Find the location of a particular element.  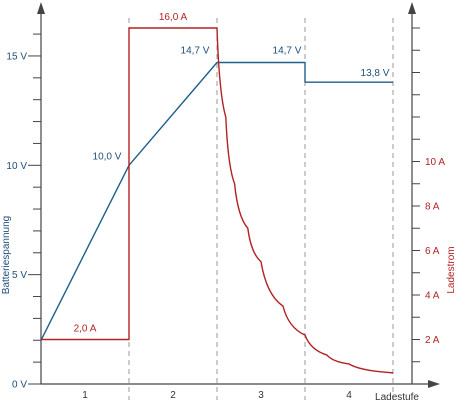

data-label-2: 14,7 V is located at coordinates (287, 51).